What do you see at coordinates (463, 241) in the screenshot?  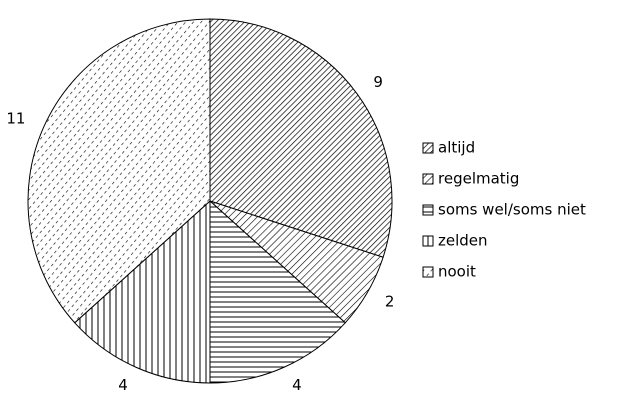 I see `legend-label: zelden` at bounding box center [463, 241].